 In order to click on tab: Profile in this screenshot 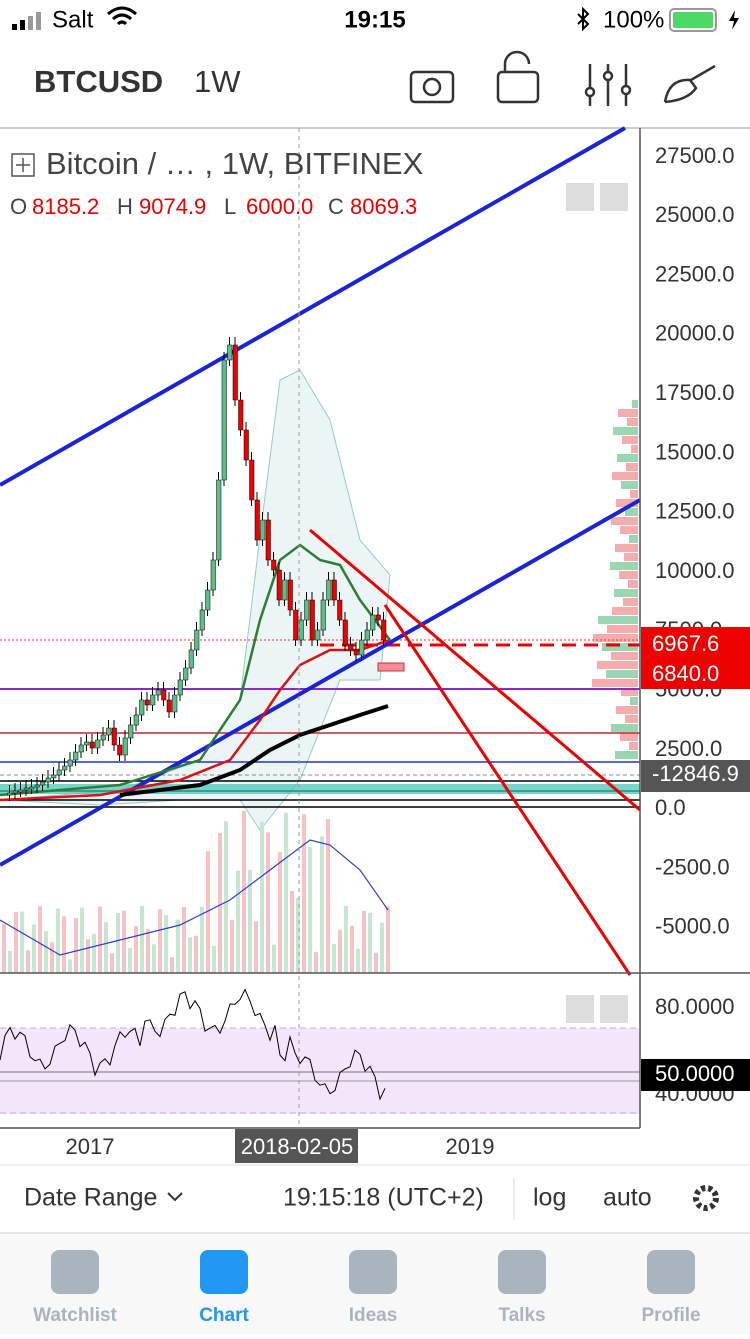, I will do `click(671, 1288)`.